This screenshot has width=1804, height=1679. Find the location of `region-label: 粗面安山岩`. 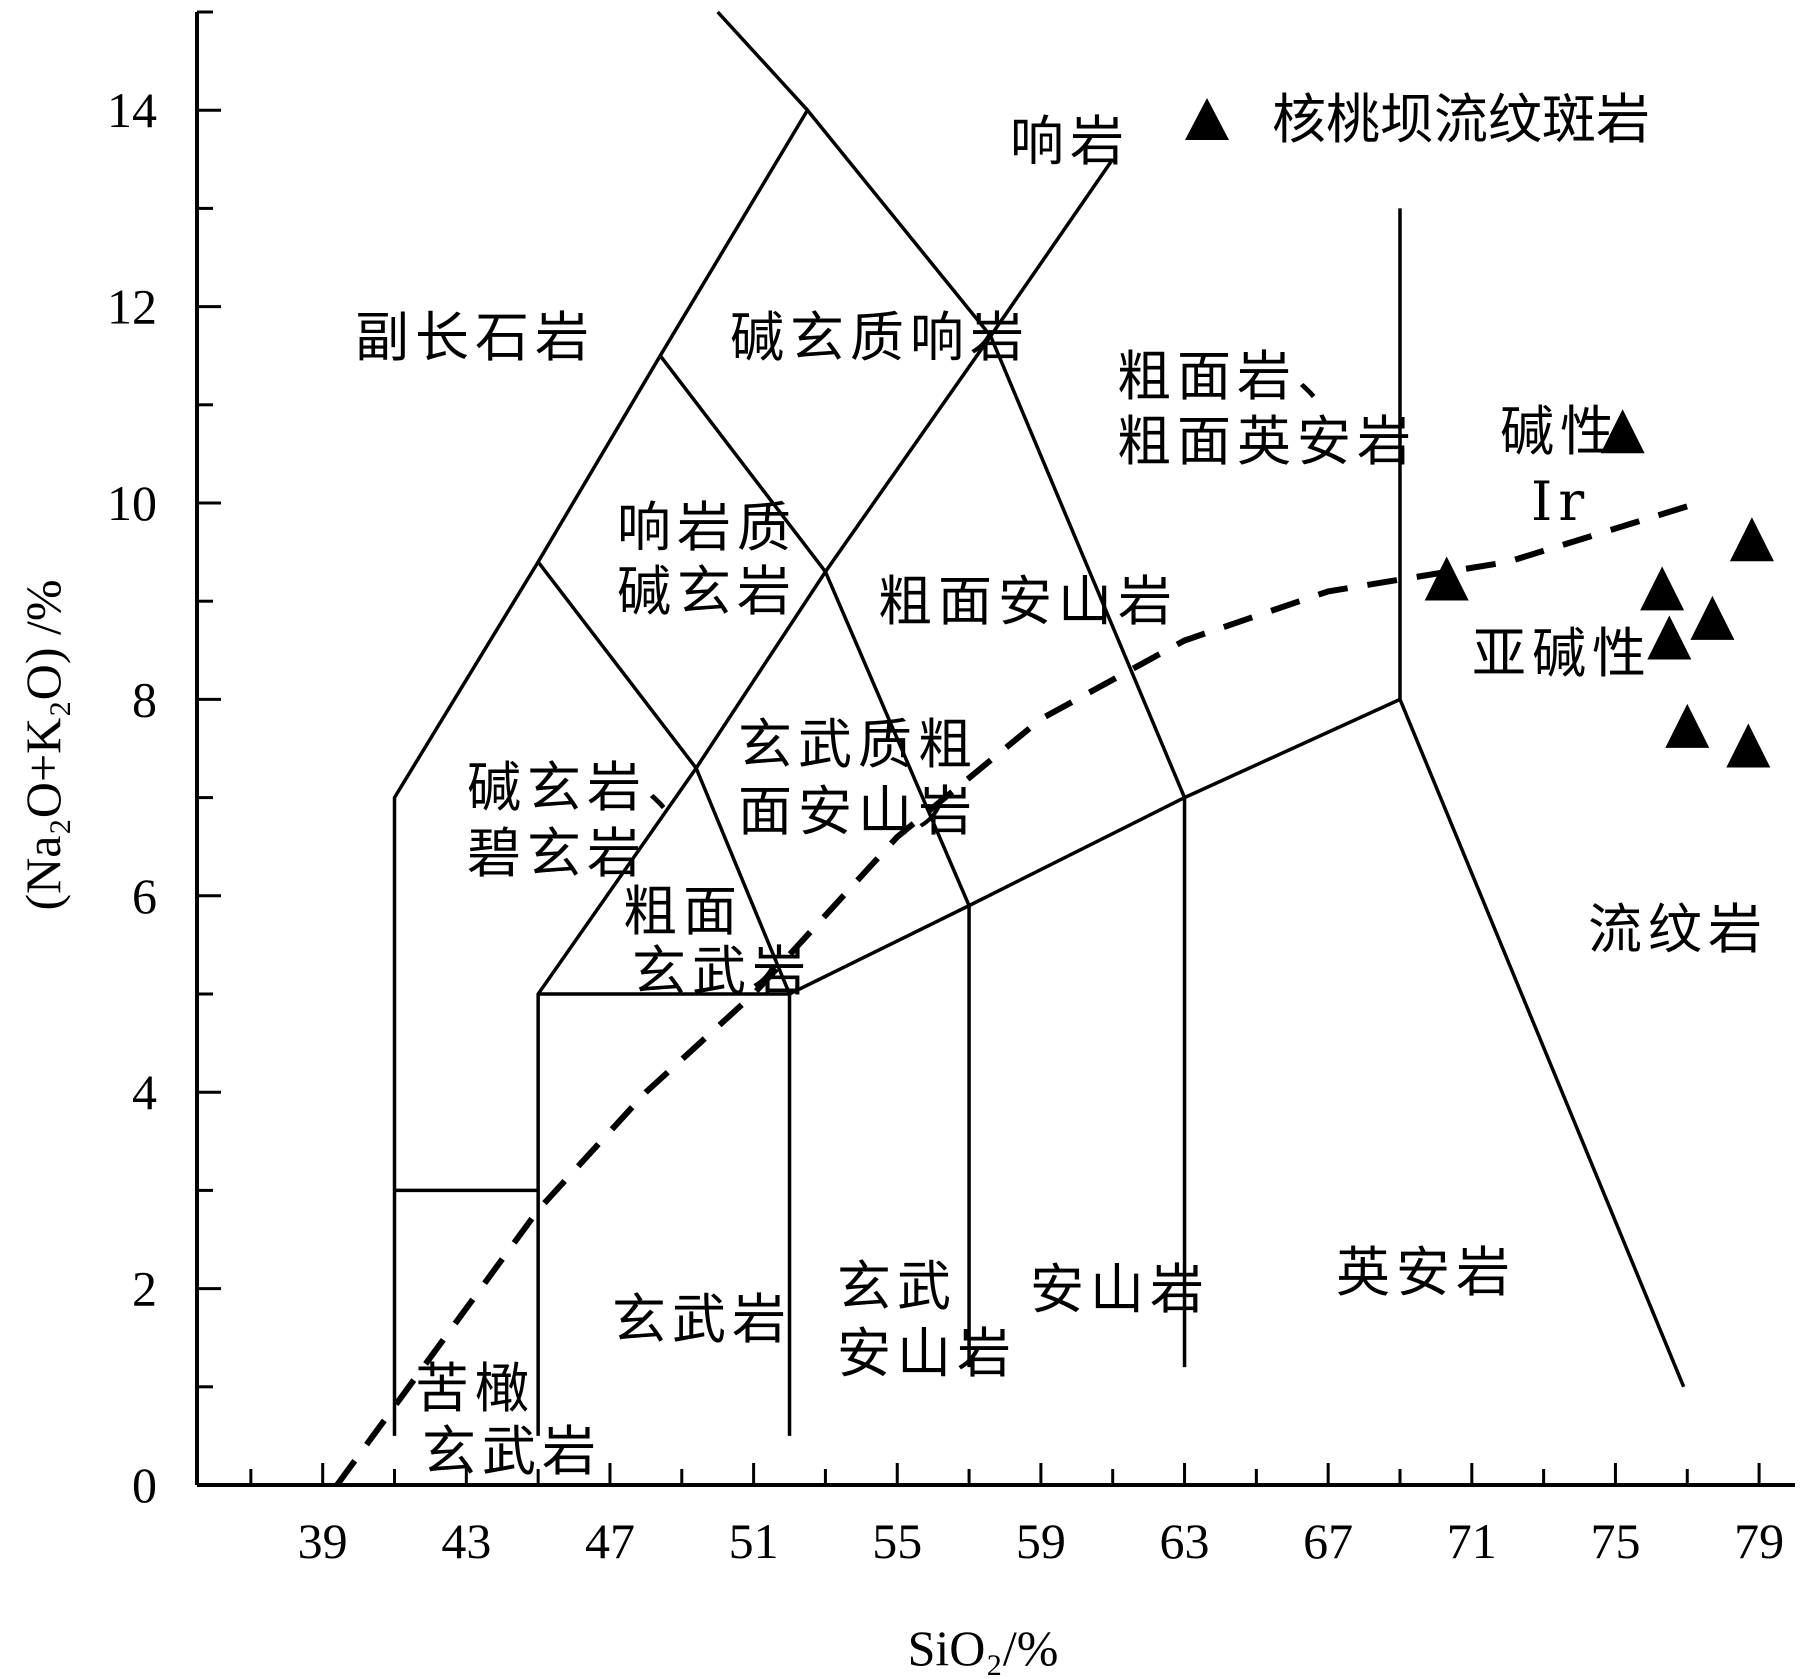

region-label: 粗面安山岩 is located at coordinates (1028, 601).